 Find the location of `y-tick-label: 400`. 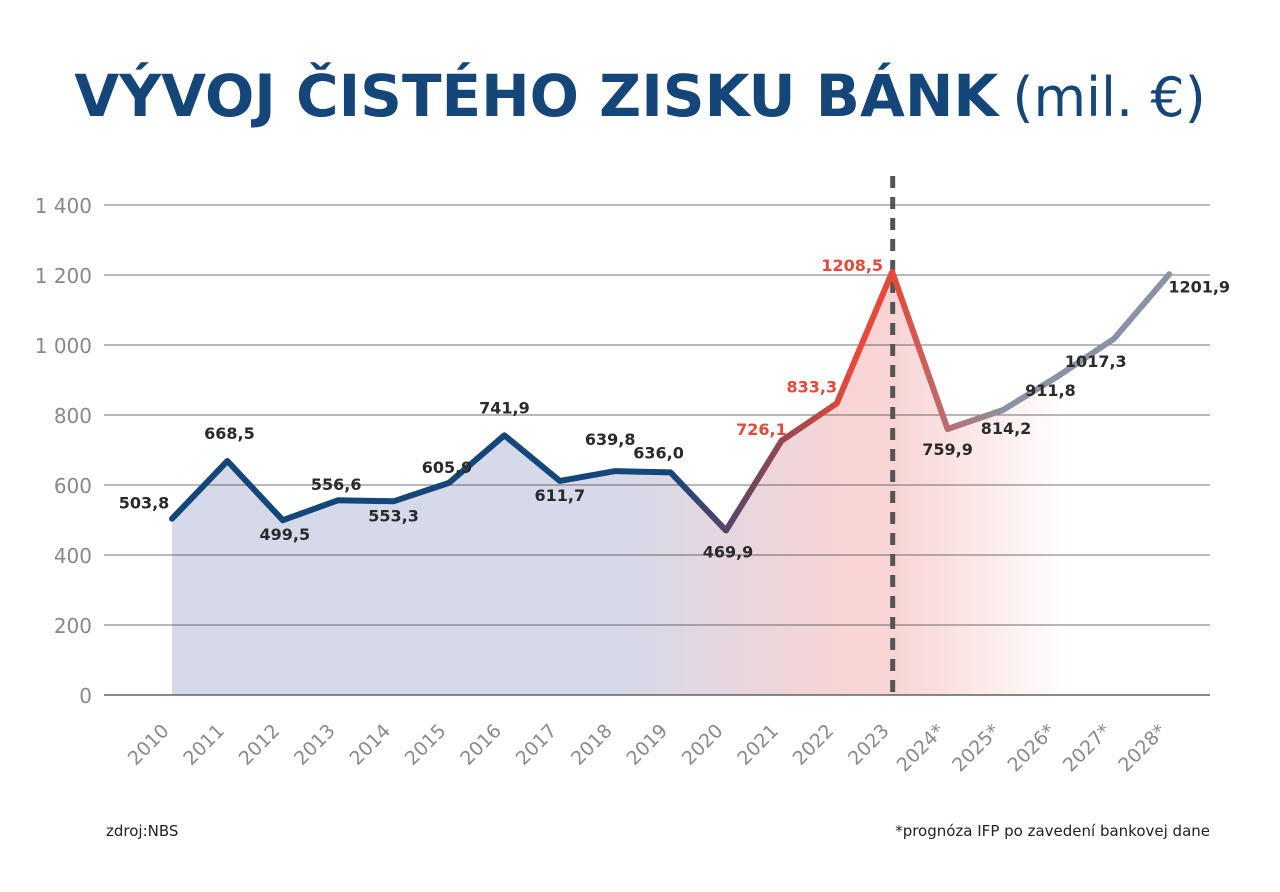

y-tick-label: 400 is located at coordinates (73, 556).